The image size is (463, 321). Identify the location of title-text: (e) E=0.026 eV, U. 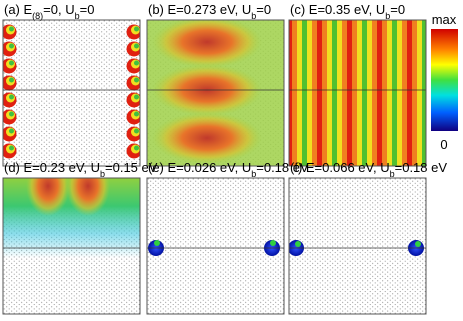
(199, 167).